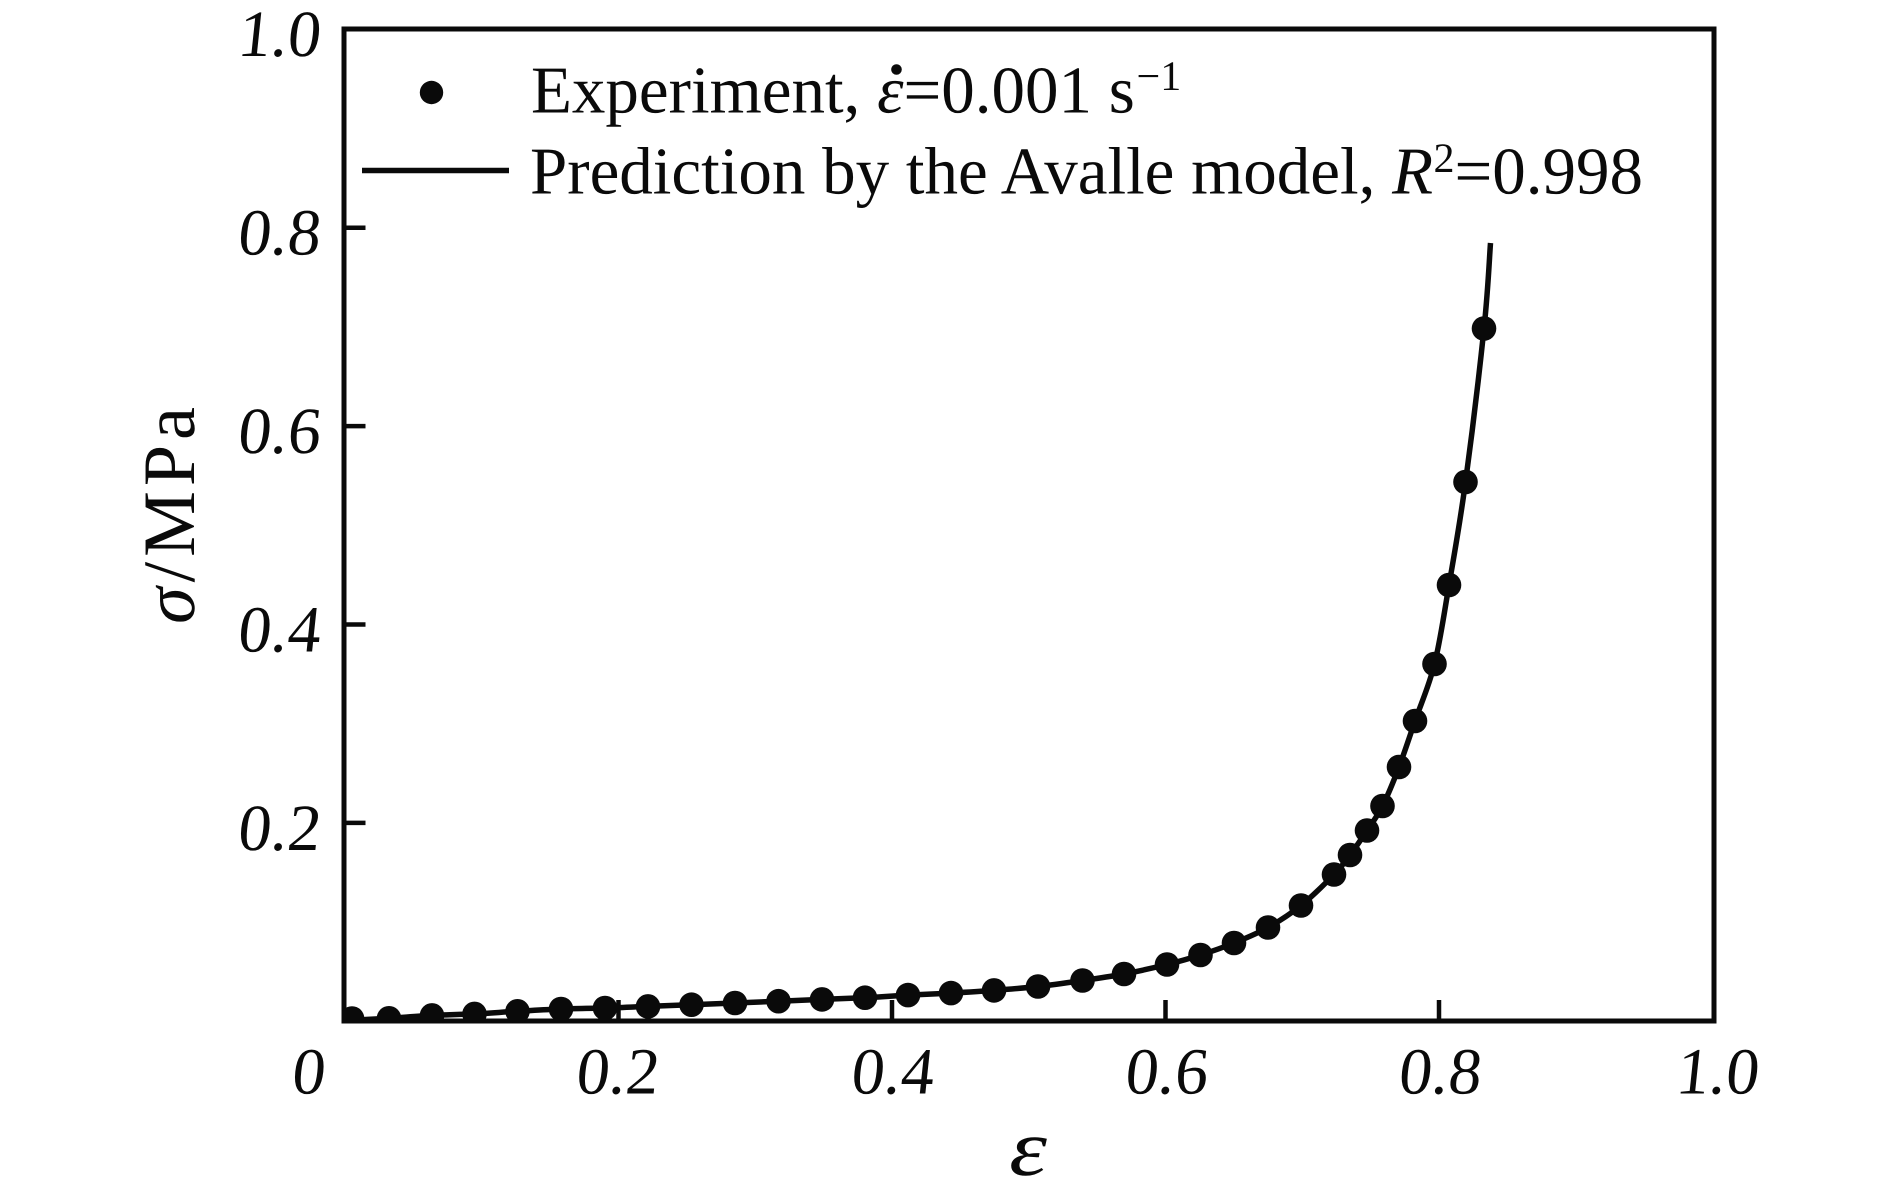 This screenshot has width=1890, height=1185. What do you see at coordinates (1159, 76) in the screenshot?
I see `svg-text: −1` at bounding box center [1159, 76].